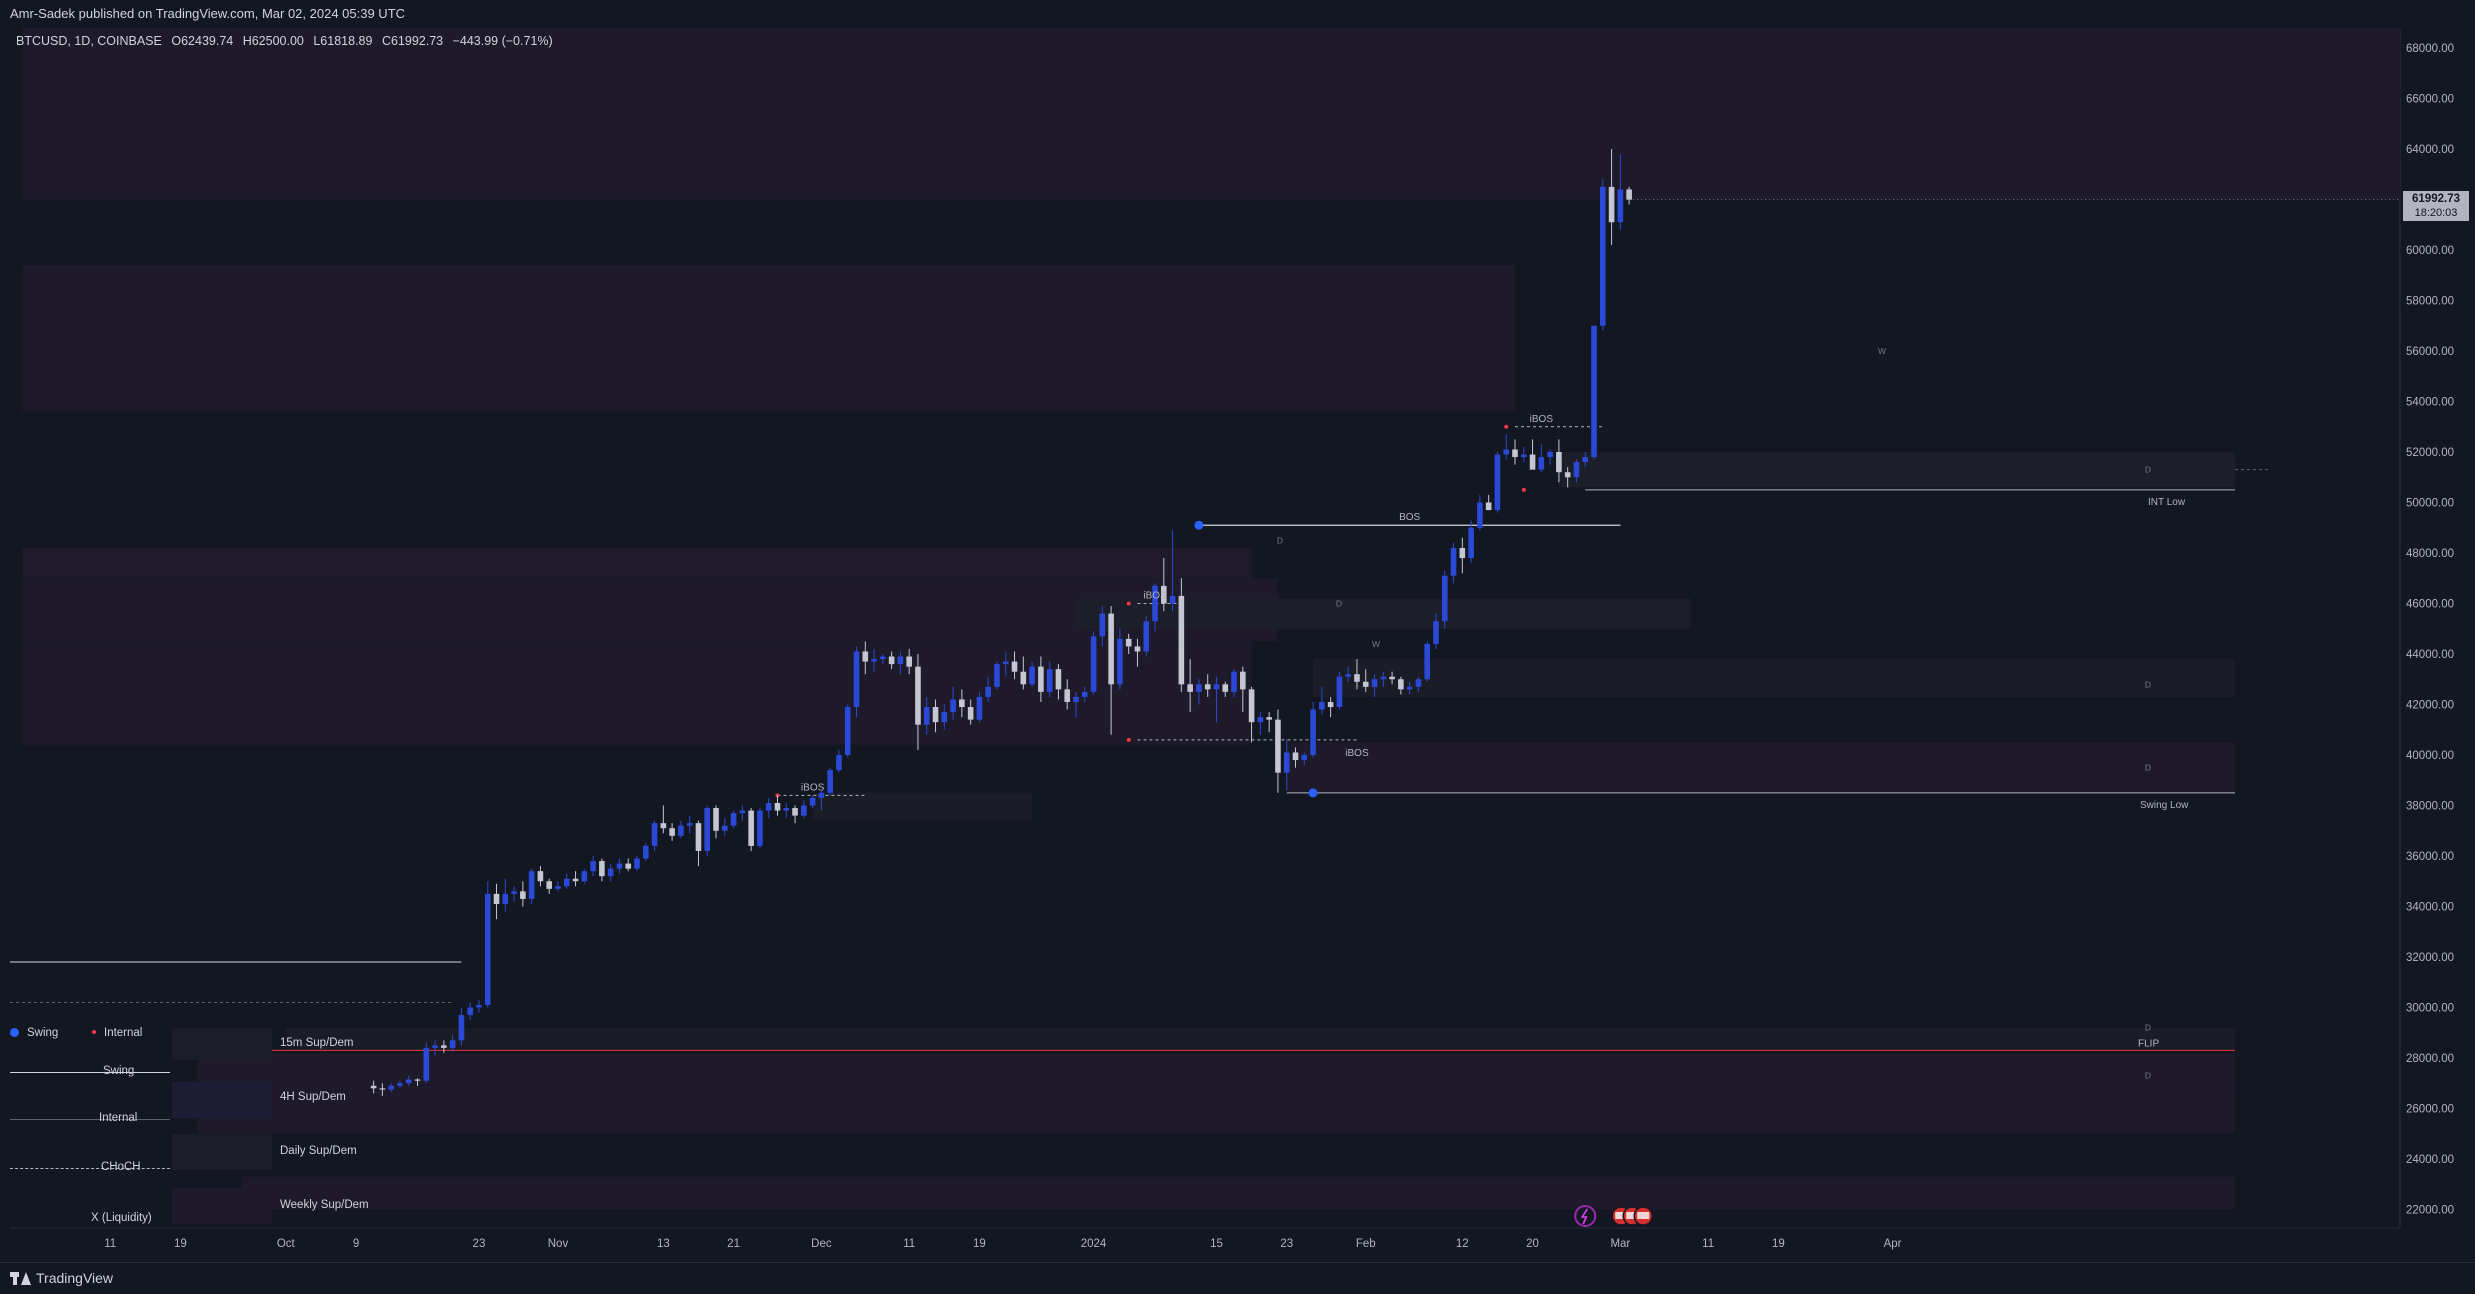  What do you see at coordinates (90, 1119) in the screenshot?
I see `internal-line-sample` at bounding box center [90, 1119].